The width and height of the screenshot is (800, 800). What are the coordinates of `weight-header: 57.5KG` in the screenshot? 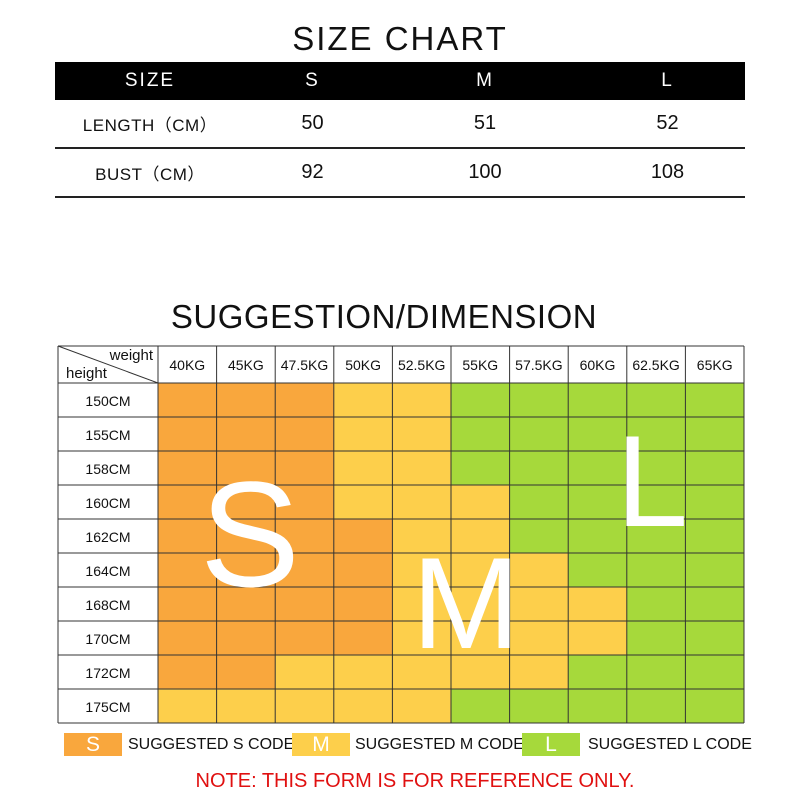 It's located at (538, 365).